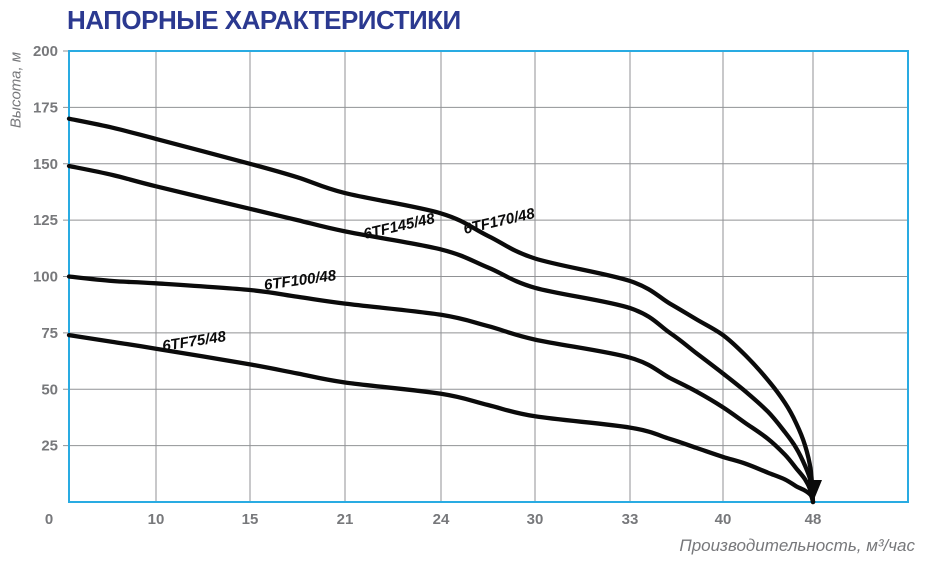 This screenshot has height=570, width=925. Describe the element at coordinates (264, 20) in the screenshot. I see `chart-title: НАПОРНЫЕ ХАРАКТЕРИСТИКИ` at that location.